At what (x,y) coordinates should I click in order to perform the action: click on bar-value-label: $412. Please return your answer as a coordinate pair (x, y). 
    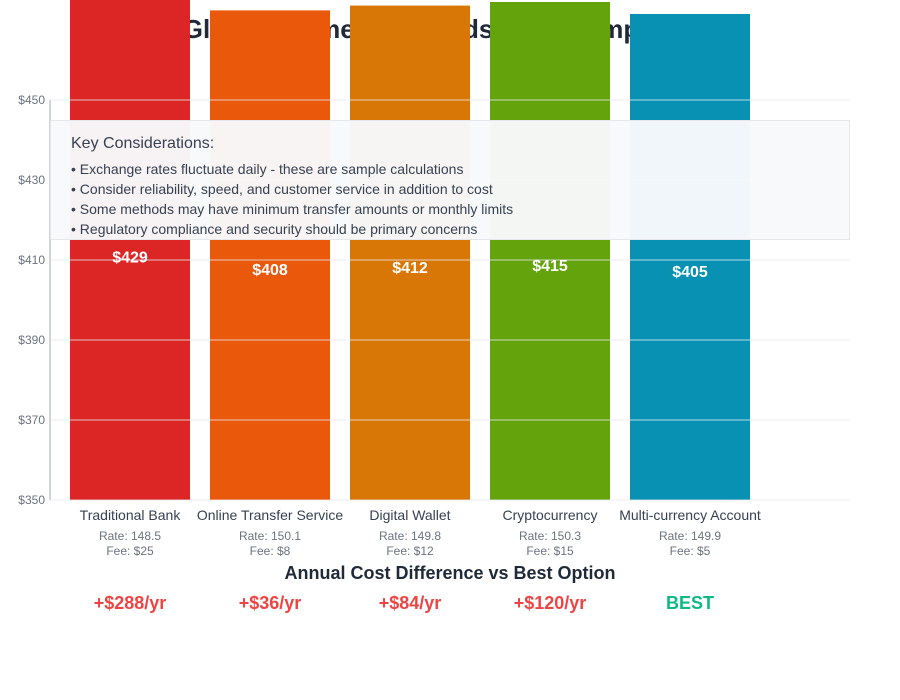
    Looking at the image, I should click on (410, 268).